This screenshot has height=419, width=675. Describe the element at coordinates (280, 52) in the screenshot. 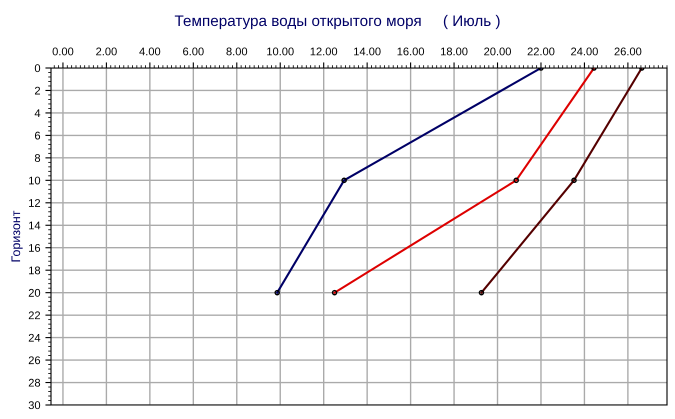

I see `x-tick-label: 10.00` at that location.